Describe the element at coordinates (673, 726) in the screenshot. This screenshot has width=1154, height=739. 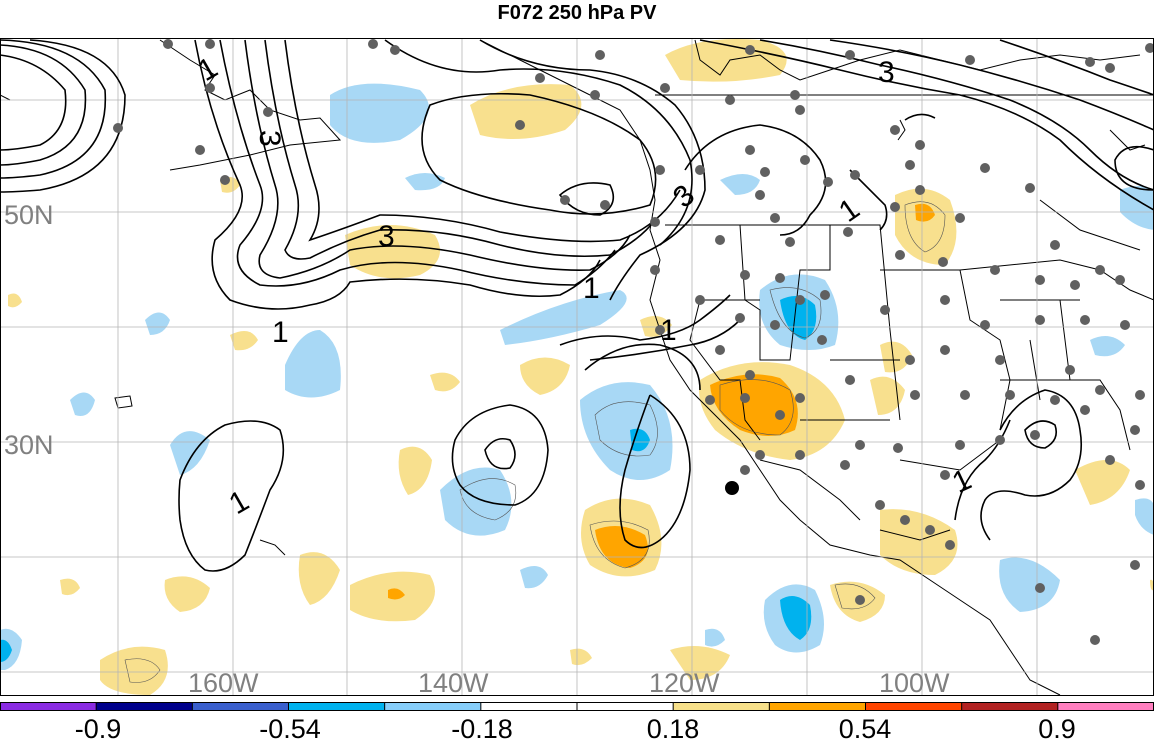
I see `colorbar-tick-label: 0.18` at that location.